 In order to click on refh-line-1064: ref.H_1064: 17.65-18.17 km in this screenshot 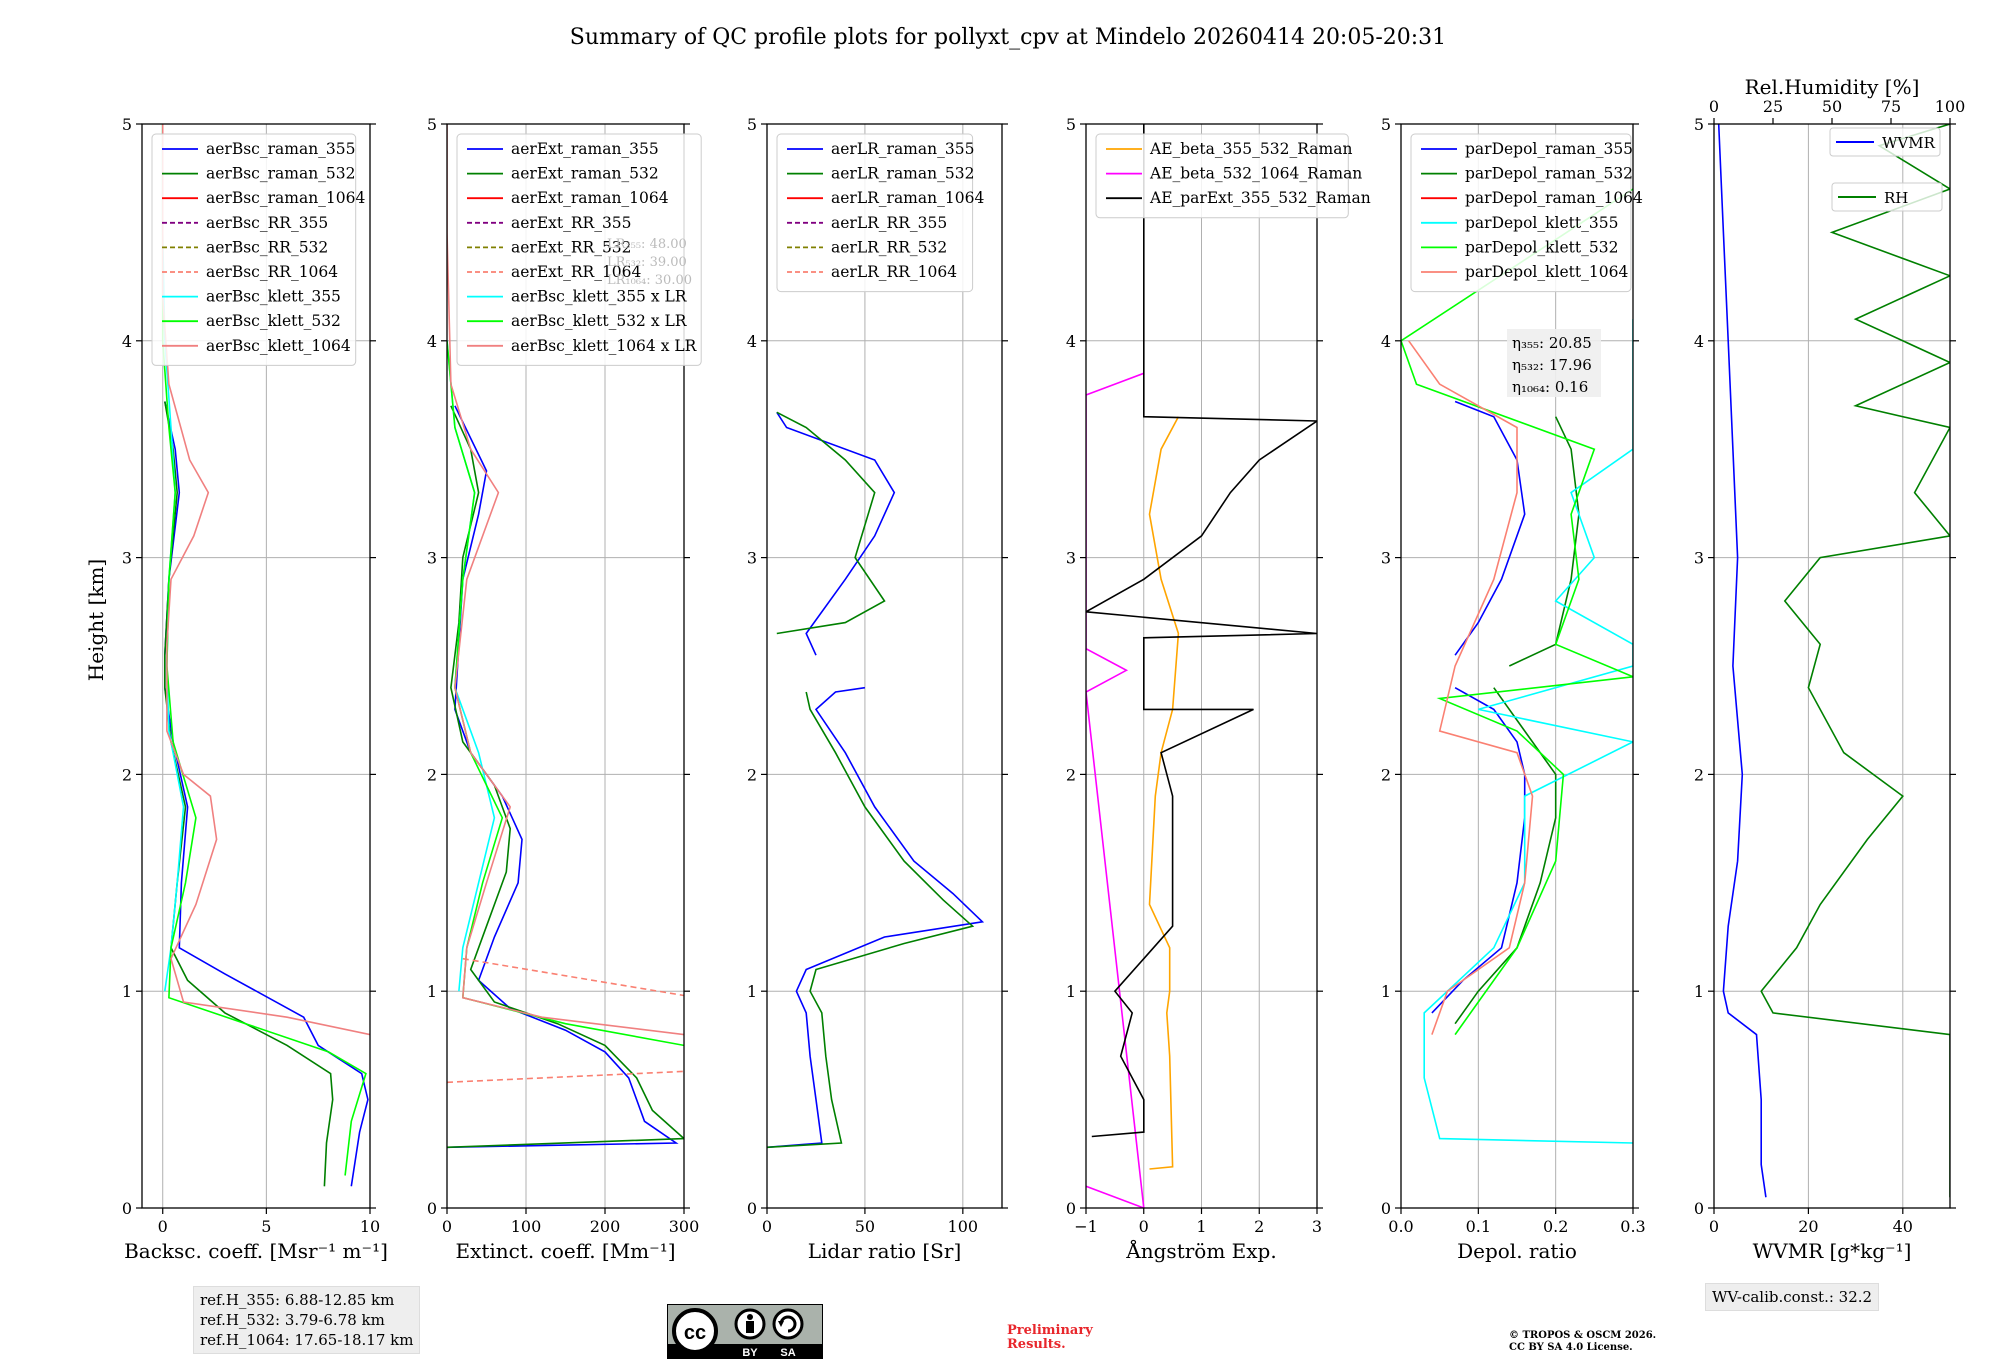, I will do `click(307, 1340)`.